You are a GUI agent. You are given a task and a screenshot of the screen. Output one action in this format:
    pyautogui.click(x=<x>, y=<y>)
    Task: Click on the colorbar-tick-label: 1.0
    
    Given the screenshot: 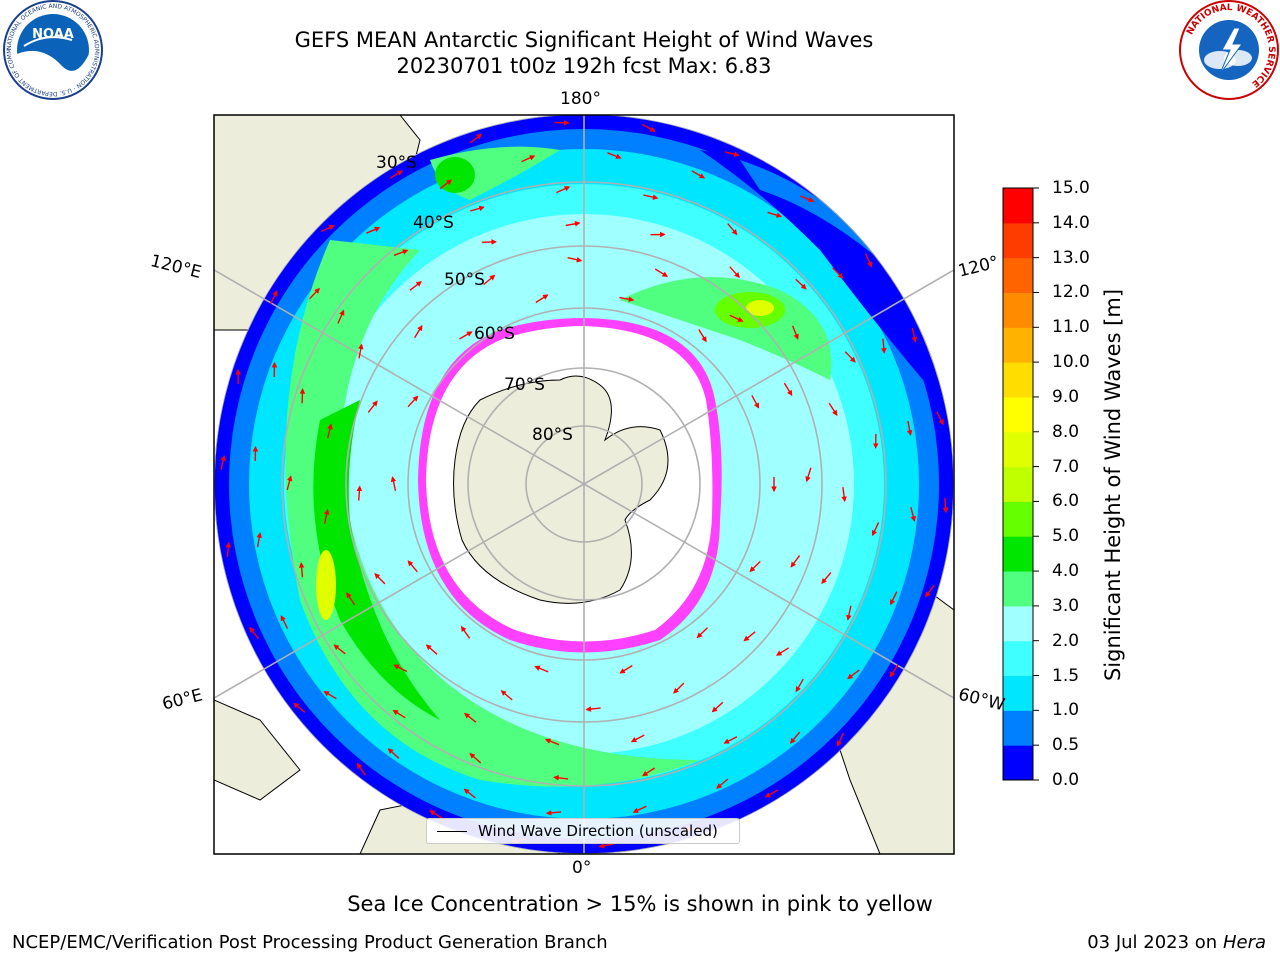 What is the action you would take?
    pyautogui.click(x=1066, y=710)
    